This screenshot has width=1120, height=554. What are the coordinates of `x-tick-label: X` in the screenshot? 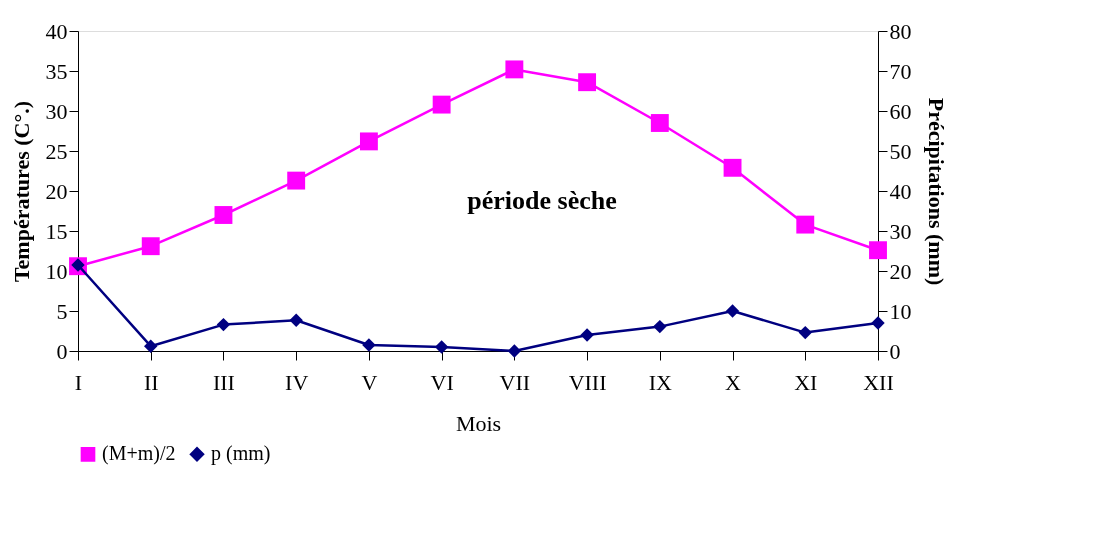 It's located at (733, 382).